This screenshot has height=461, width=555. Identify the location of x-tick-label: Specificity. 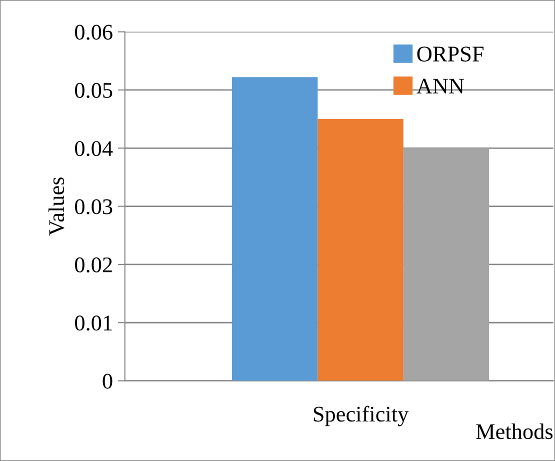
(361, 416).